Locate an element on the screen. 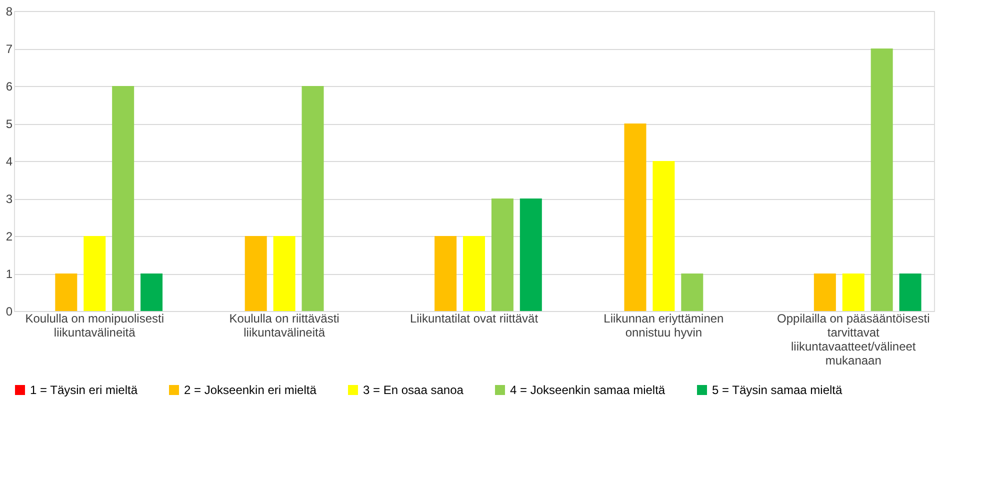 This screenshot has height=483, width=997. legend-label: 2 = Jokseenkin eri mieltä is located at coordinates (250, 390).